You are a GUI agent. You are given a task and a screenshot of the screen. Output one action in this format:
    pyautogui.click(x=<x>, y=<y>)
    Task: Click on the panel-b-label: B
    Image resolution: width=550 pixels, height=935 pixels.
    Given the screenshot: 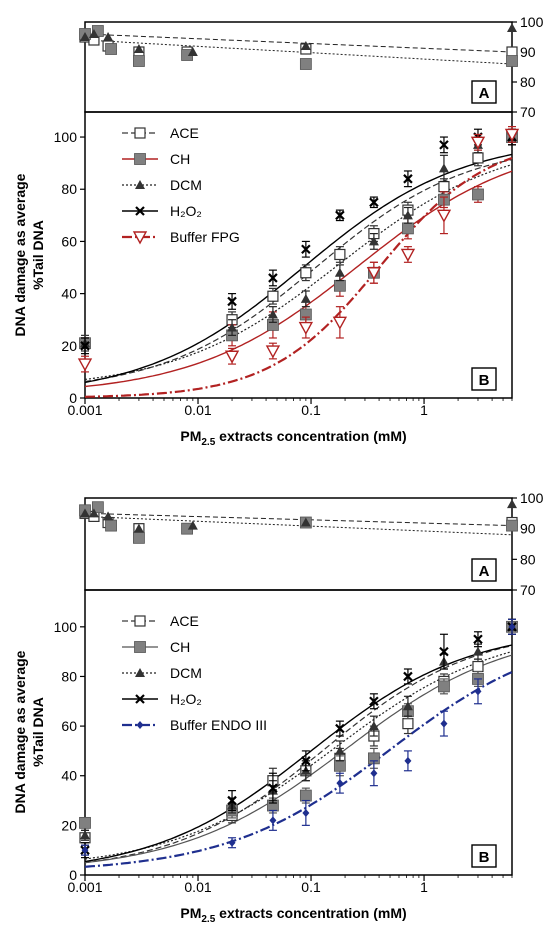 What is the action you would take?
    pyautogui.click(x=484, y=857)
    